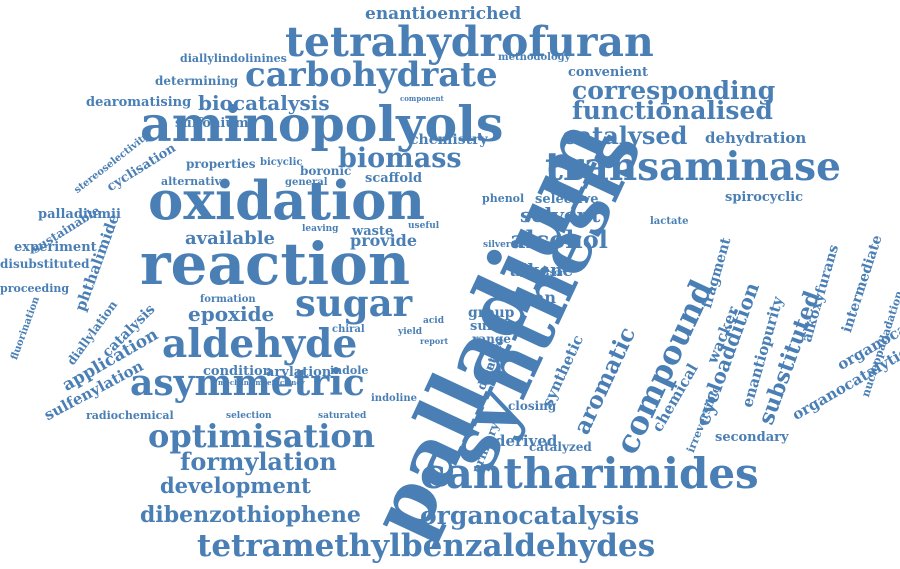 Image resolution: width=900 pixels, height=569 pixels. What do you see at coordinates (491, 339) in the screenshot?
I see `cloud-word: range` at bounding box center [491, 339].